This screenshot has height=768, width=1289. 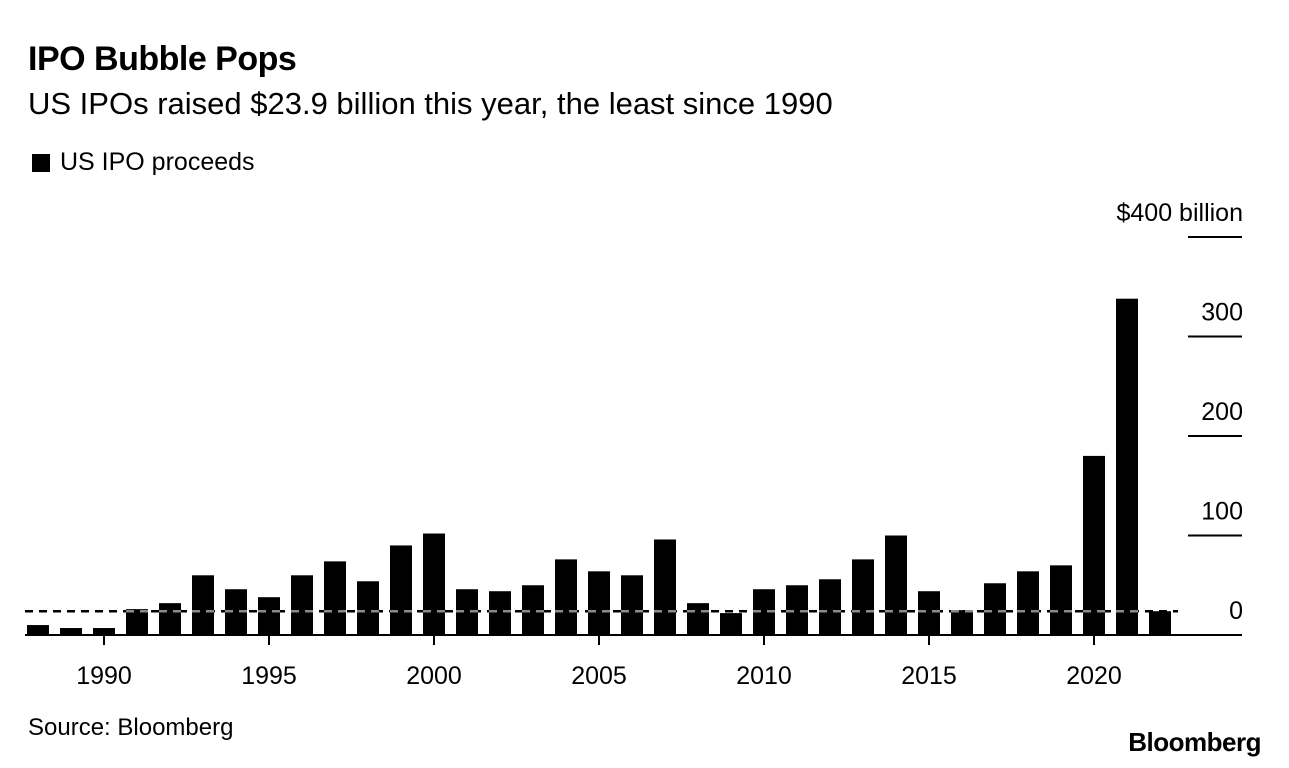 I want to click on x-tick-label: 2000, so click(x=434, y=676).